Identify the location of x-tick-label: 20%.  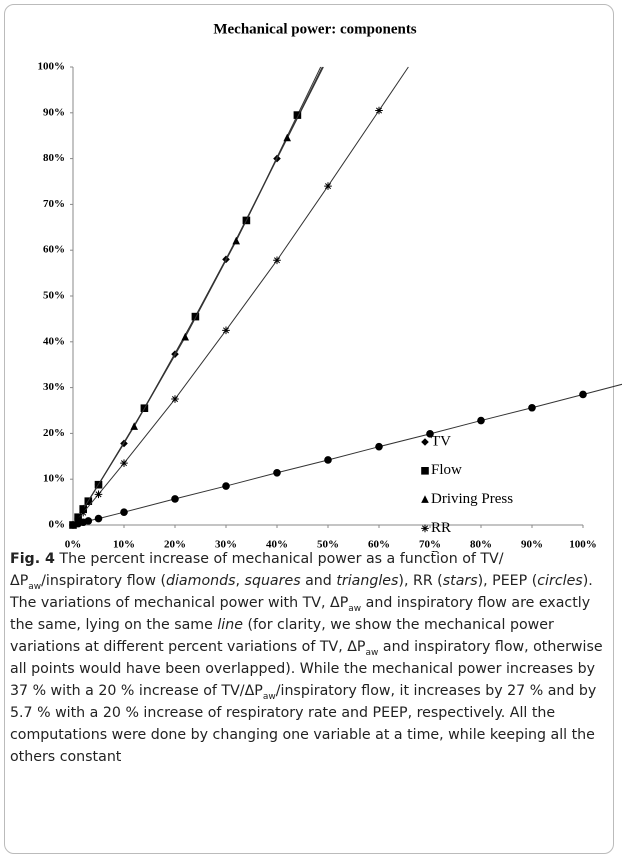
(175, 545).